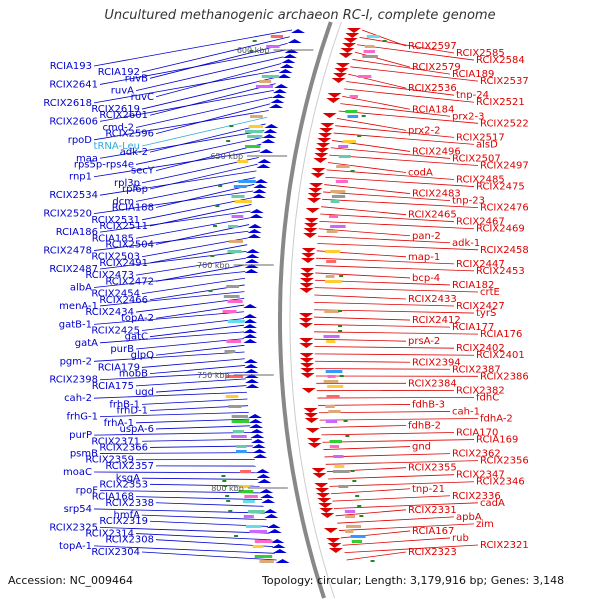  Describe the element at coordinates (428, 404) in the screenshot. I see `gene-label-right: fdhB-3` at that location.